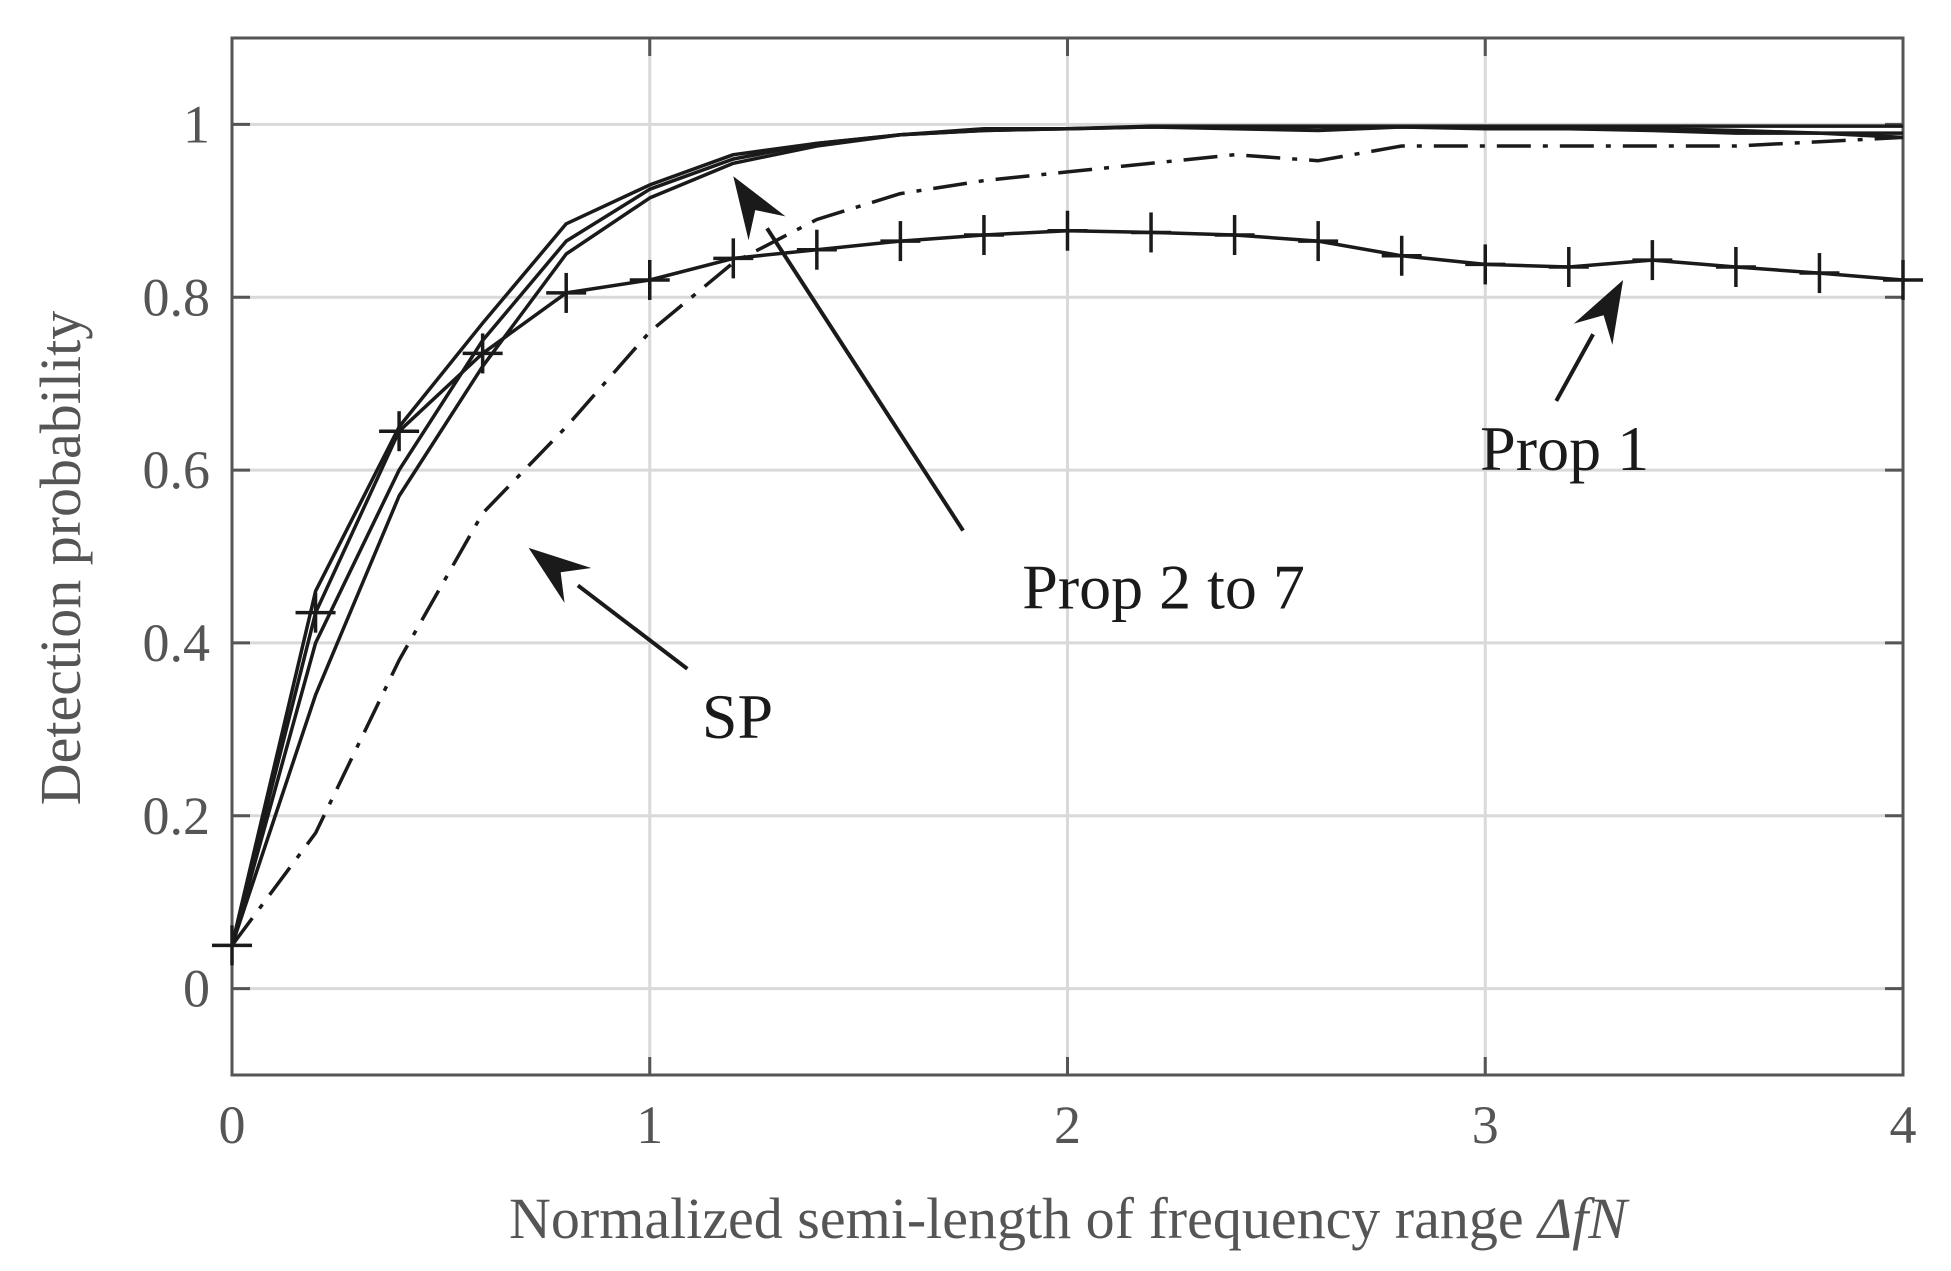  What do you see at coordinates (1598, 312) in the screenshot?
I see `annotation-arrow-1-head` at bounding box center [1598, 312].